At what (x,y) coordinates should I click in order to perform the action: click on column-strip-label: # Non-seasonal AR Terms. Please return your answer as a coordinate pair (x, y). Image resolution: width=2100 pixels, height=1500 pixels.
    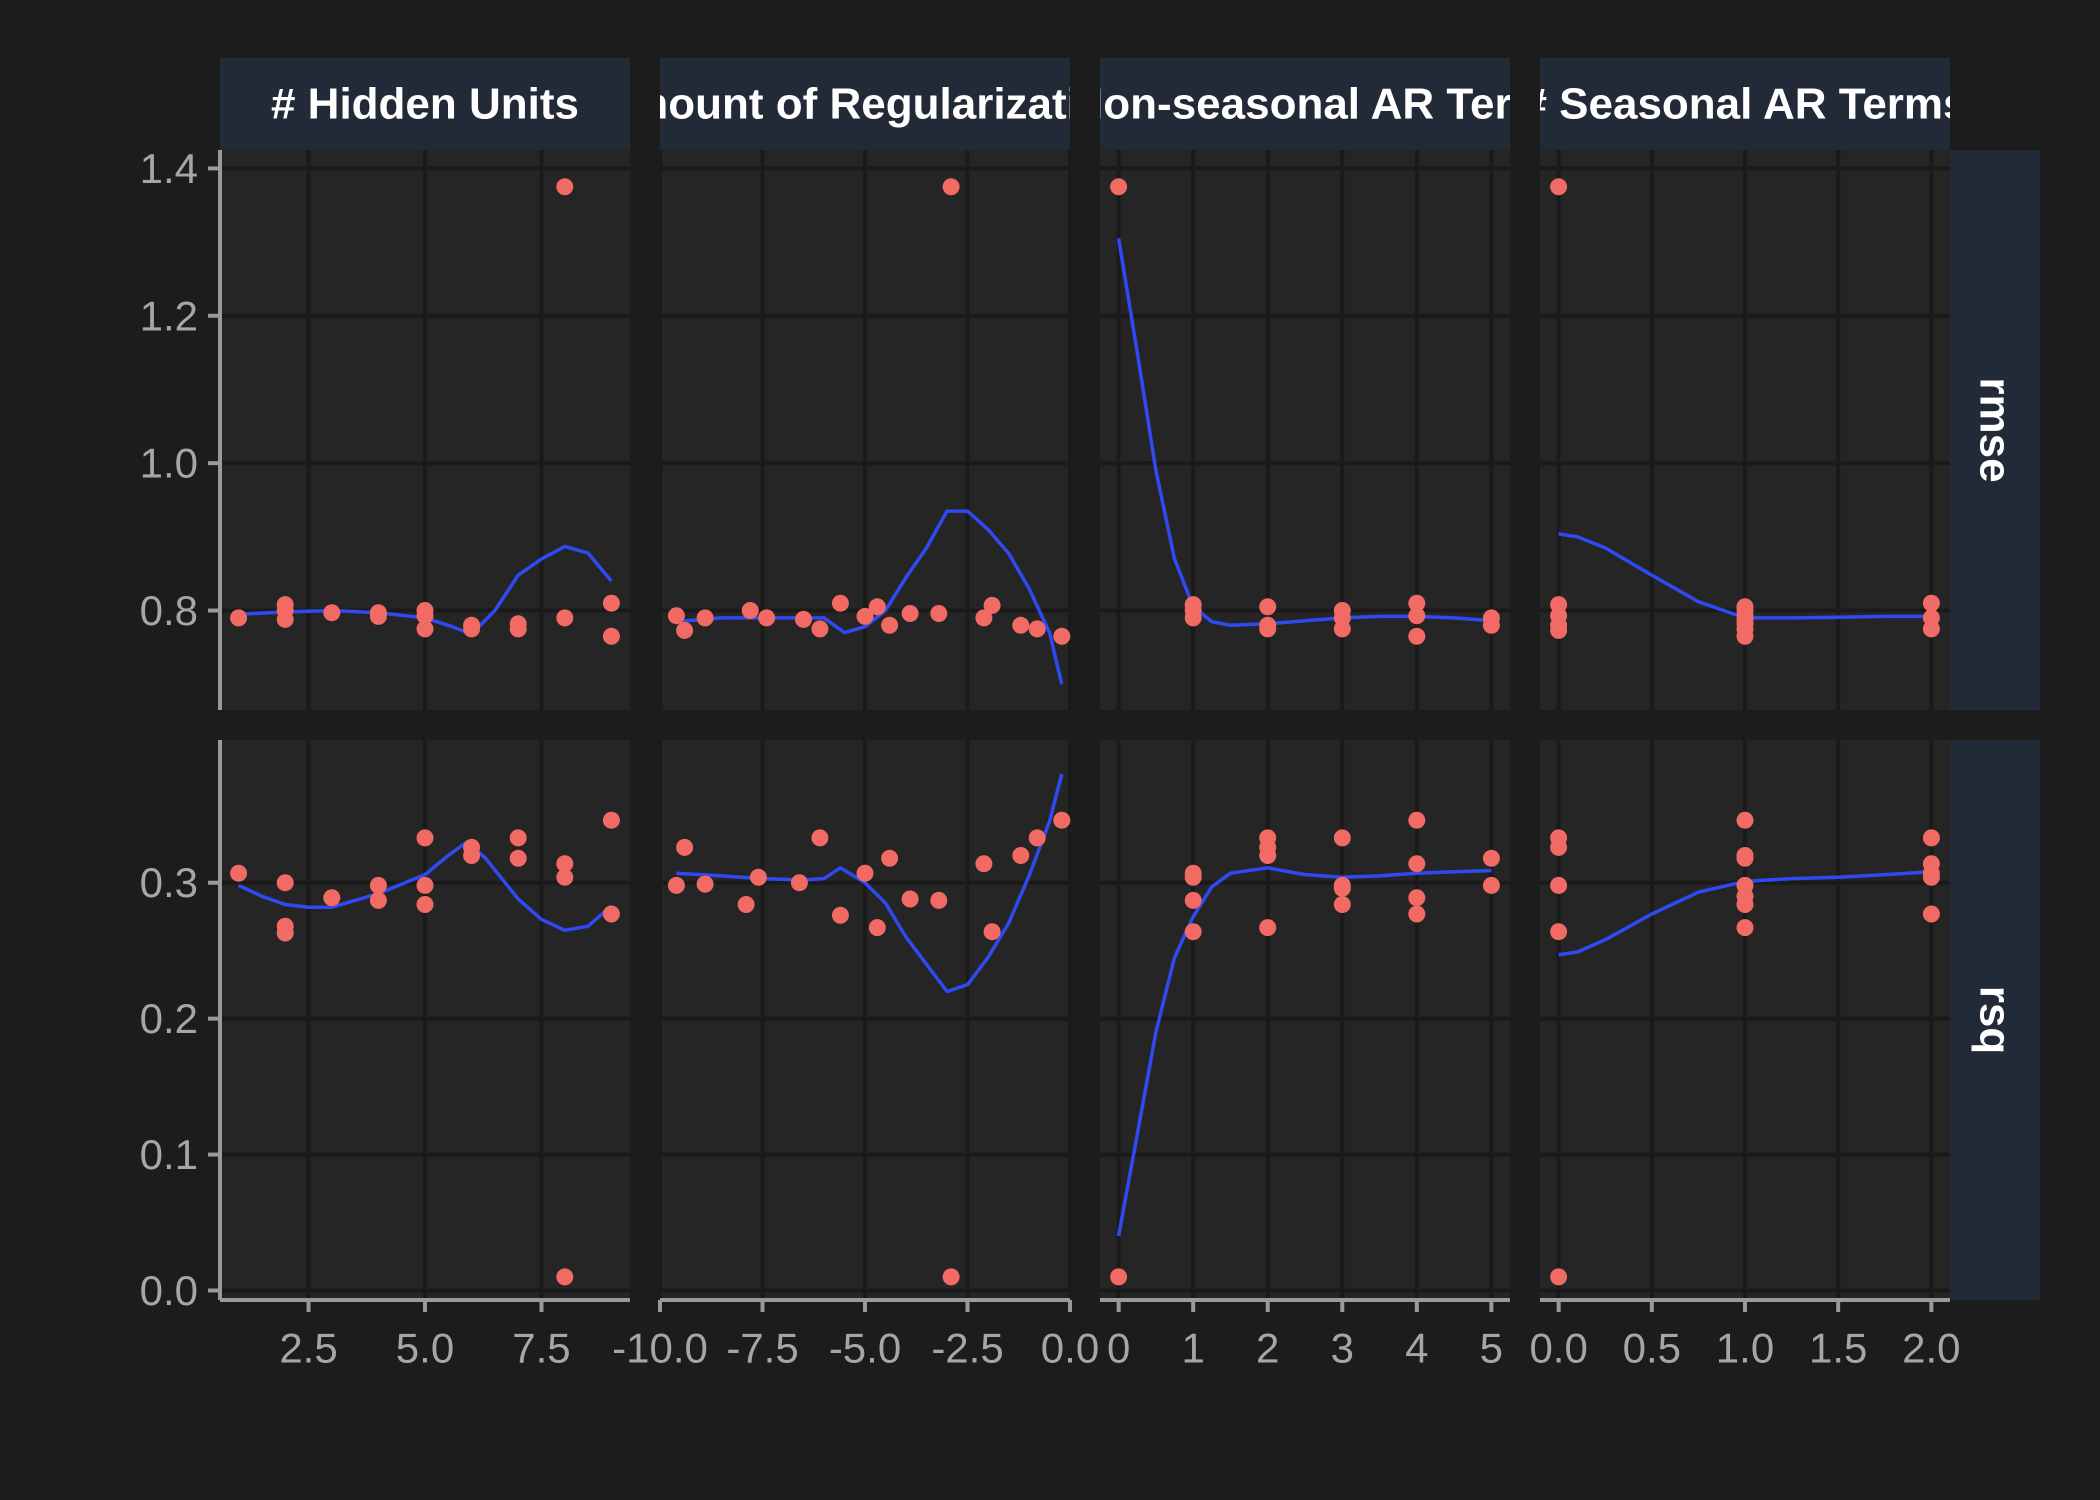
    Looking at the image, I should click on (1305, 104).